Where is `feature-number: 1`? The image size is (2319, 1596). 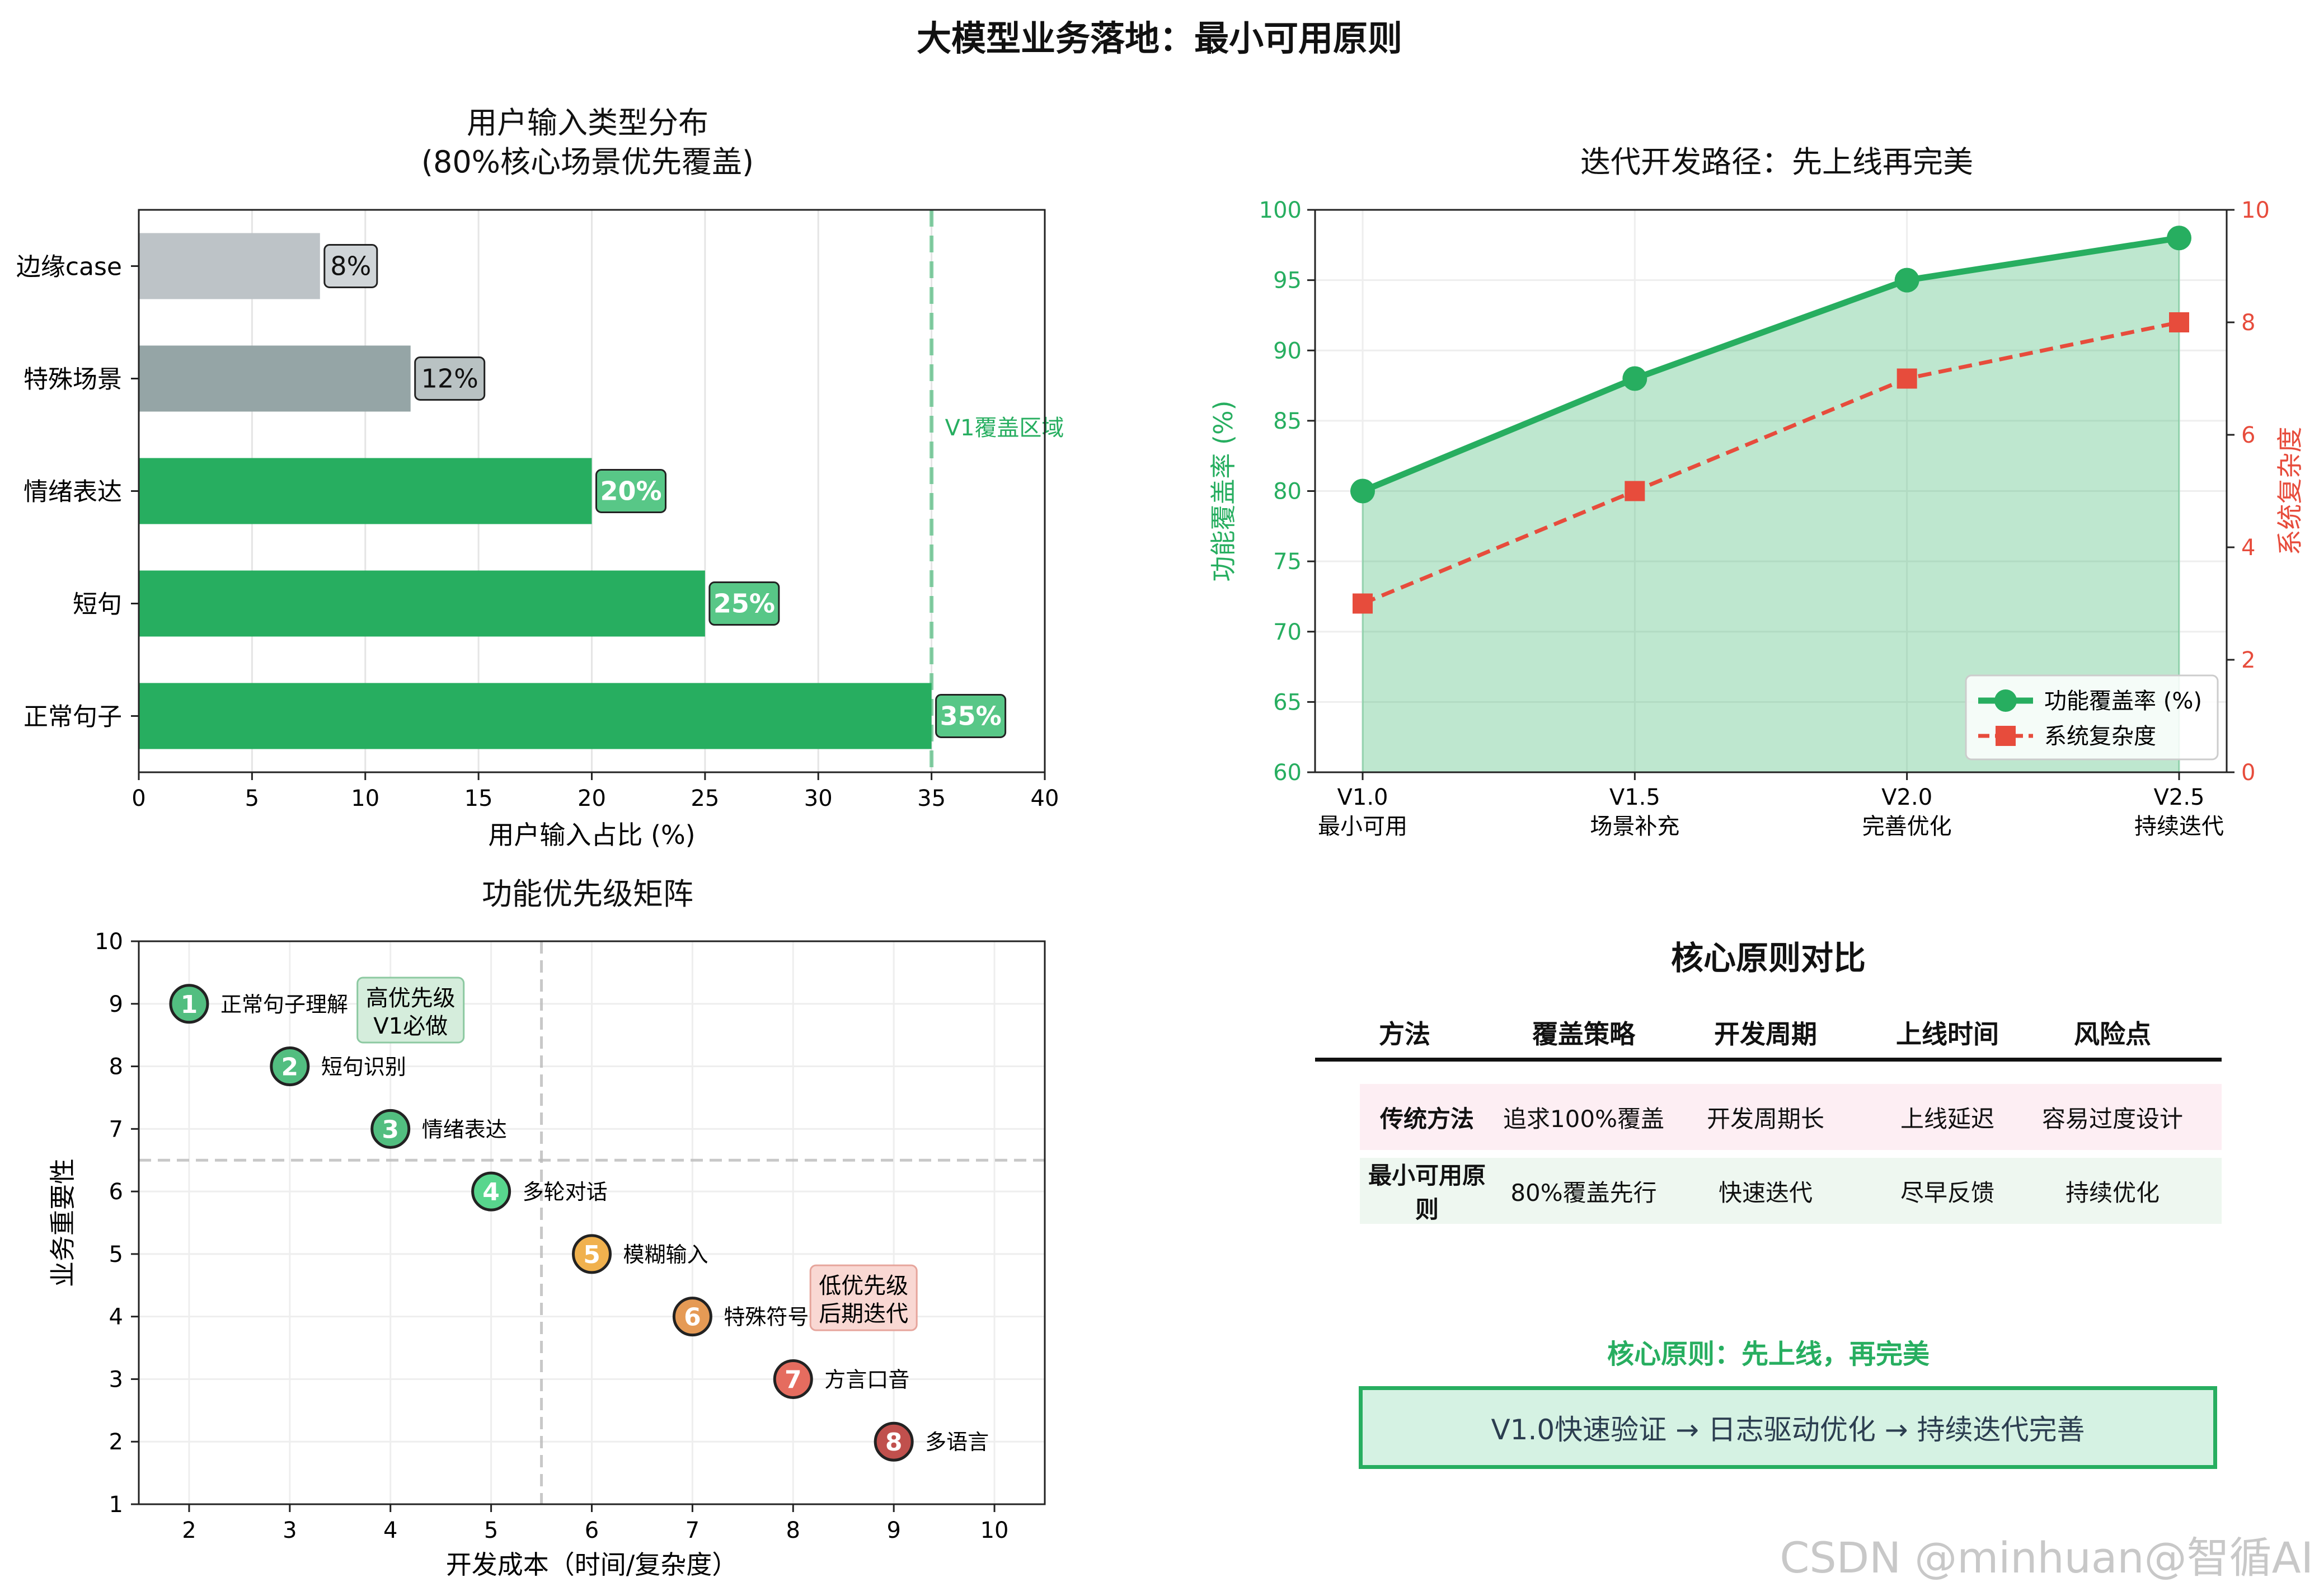 feature-number: 1 is located at coordinates (189, 1005).